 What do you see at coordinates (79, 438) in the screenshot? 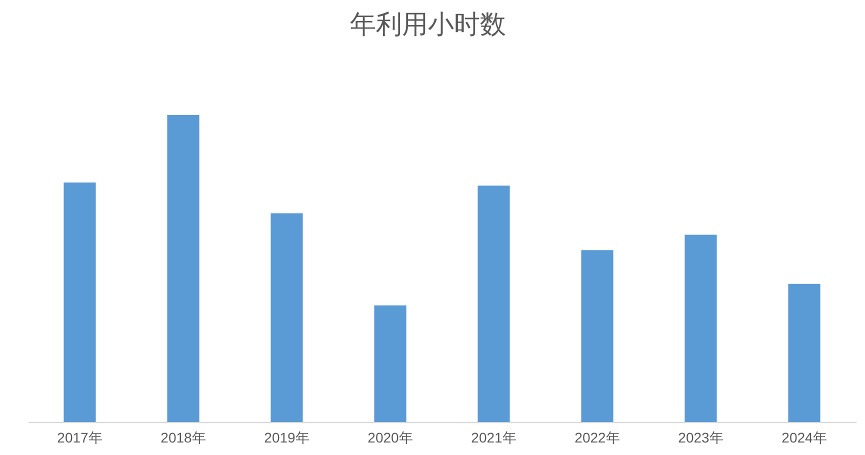
I see `x-tick-label: 2017年` at bounding box center [79, 438].